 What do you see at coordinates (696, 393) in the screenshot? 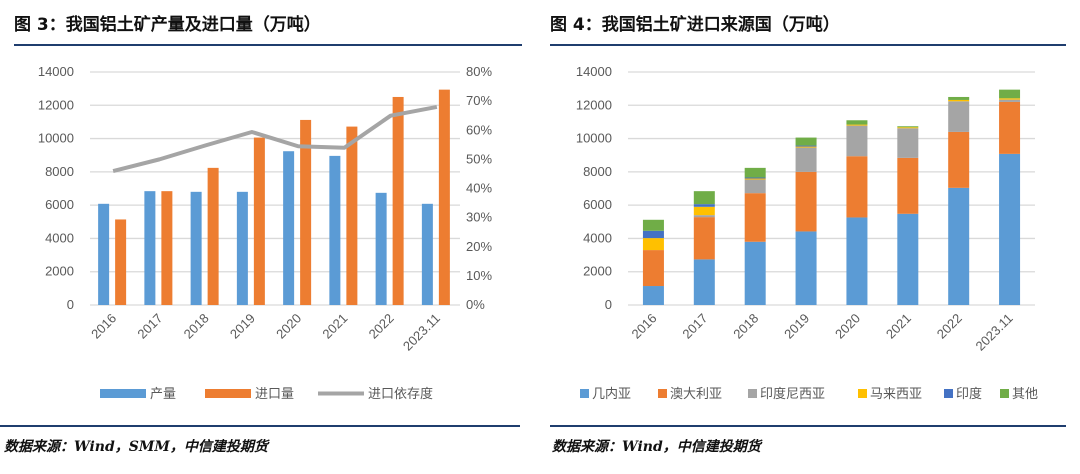
I see `legend-label: 澳大利亚` at bounding box center [696, 393].